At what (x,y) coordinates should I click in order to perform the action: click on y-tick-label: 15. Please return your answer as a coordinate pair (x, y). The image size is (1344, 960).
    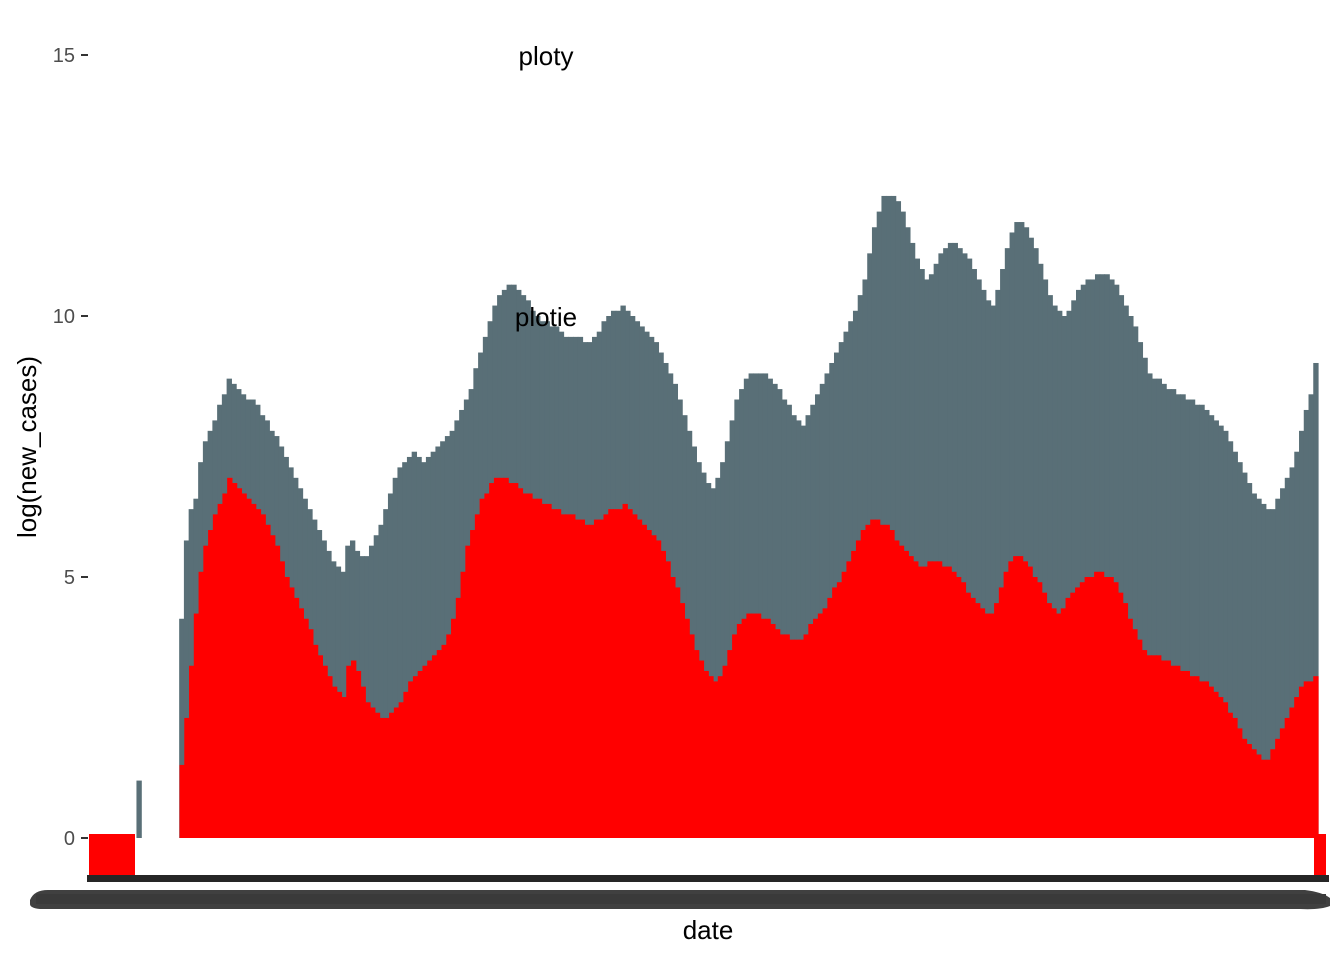
    Looking at the image, I should click on (64, 56).